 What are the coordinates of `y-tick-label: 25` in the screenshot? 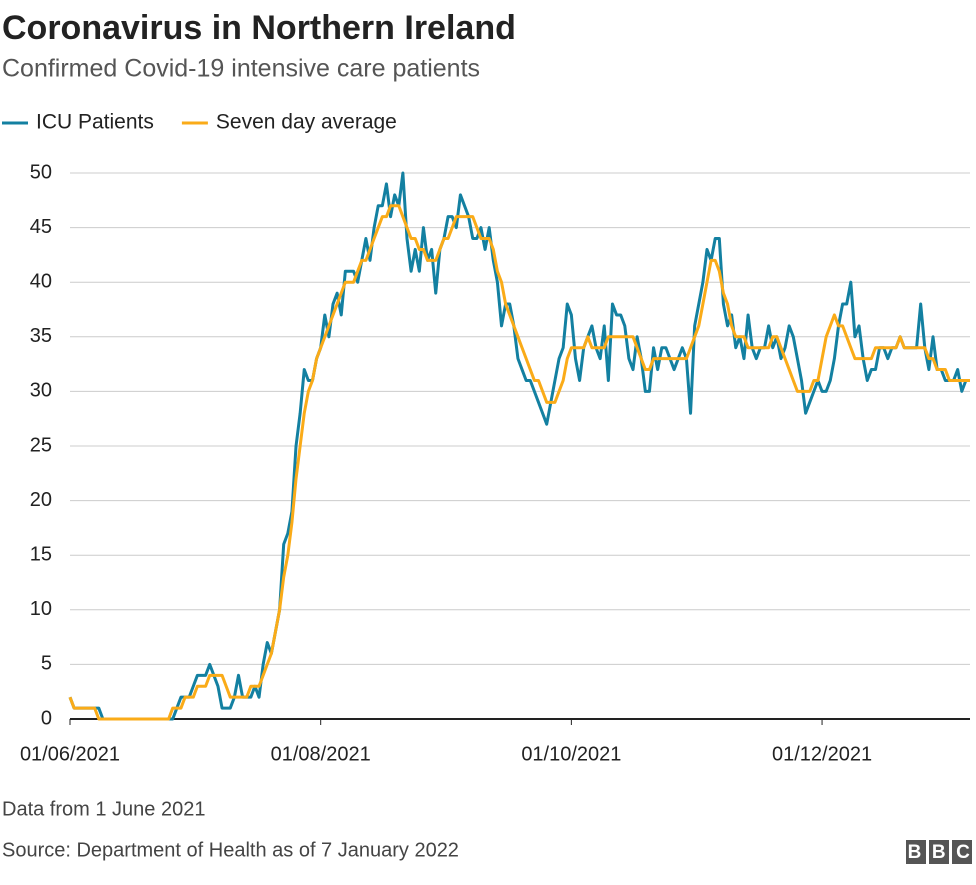 It's located at (41, 445).